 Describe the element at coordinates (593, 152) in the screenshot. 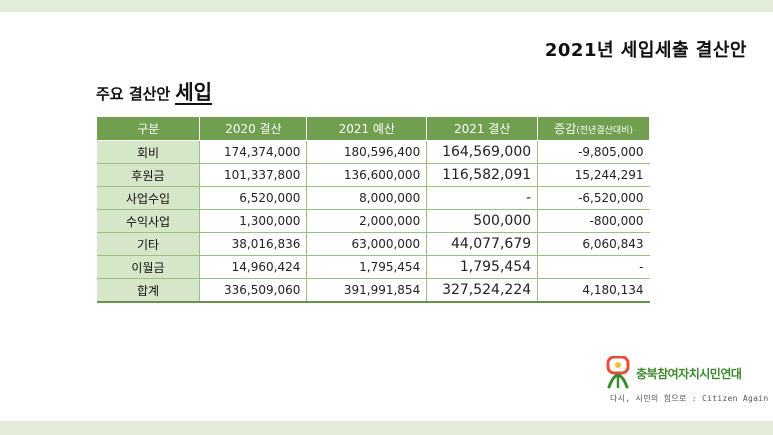

I see `cell-change: -9,805,000` at that location.